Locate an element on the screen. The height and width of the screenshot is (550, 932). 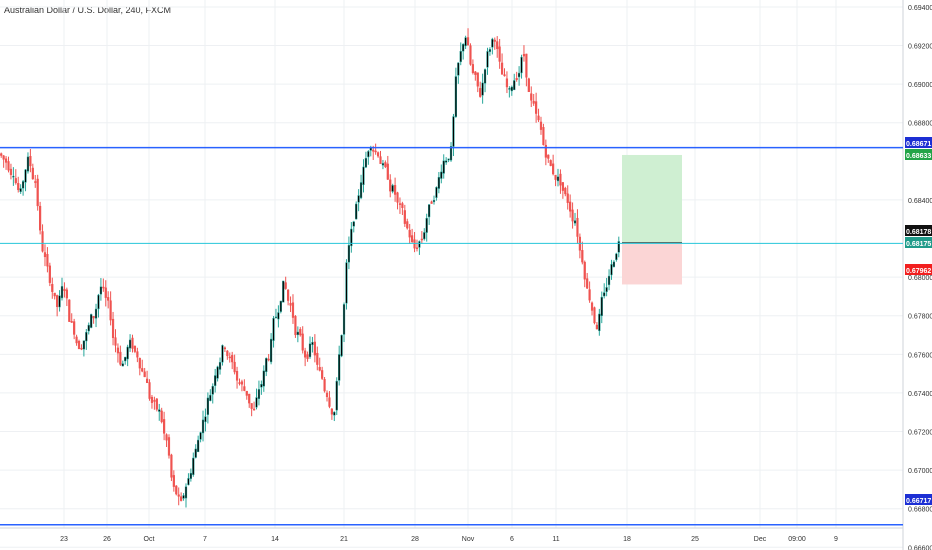
x-tick-label: 09:00 is located at coordinates (797, 539).